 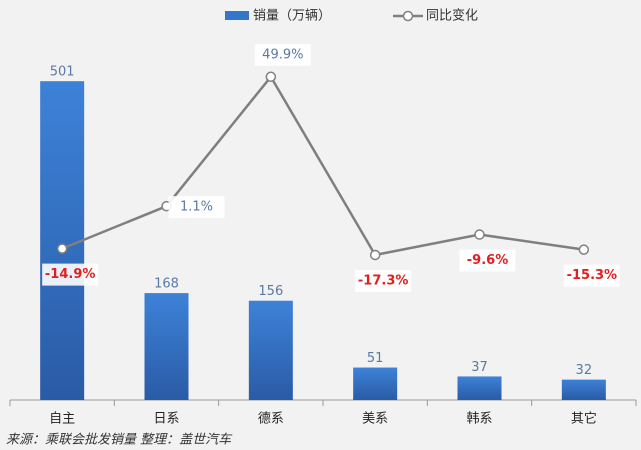 I want to click on line-value-label: -15.3%, so click(x=592, y=275).